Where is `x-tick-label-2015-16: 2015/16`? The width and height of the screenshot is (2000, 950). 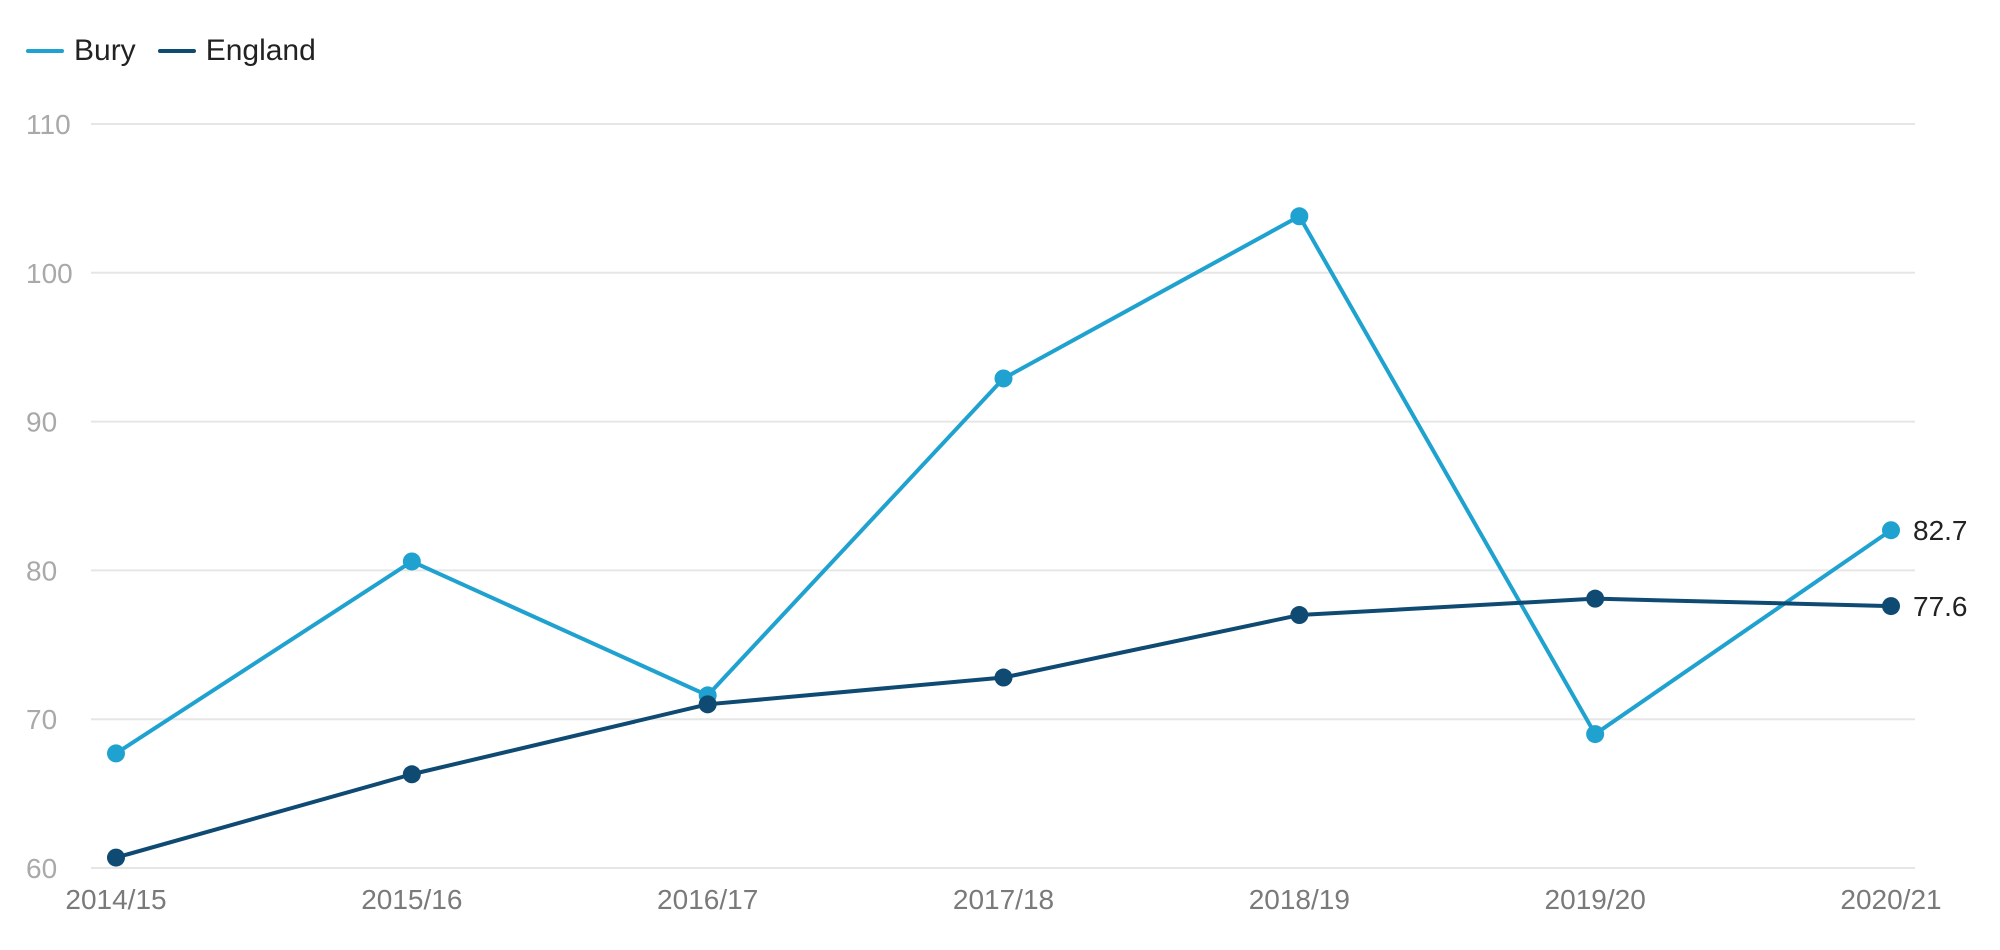 x-tick-label-2015-16: 2015/16 is located at coordinates (411, 899).